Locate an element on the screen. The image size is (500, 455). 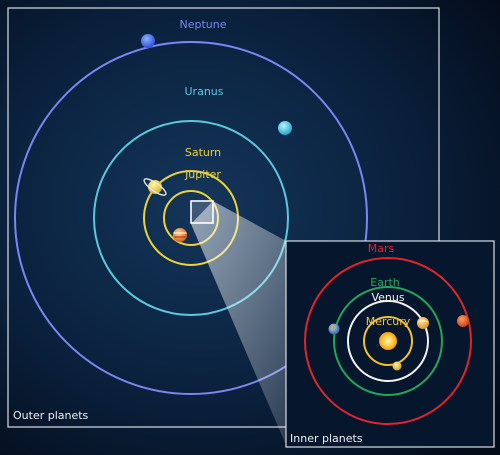
mars-orbit is located at coordinates (388, 341).